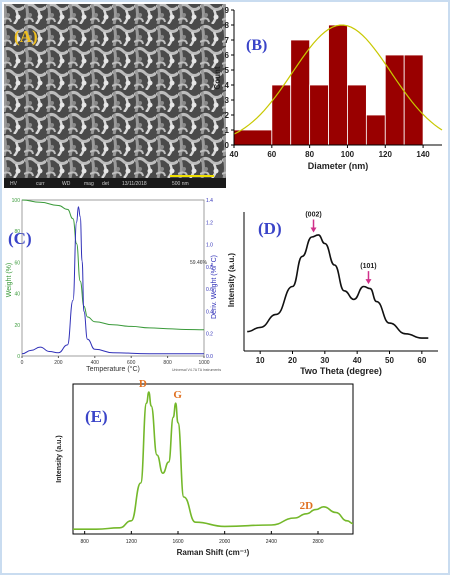  Describe the element at coordinates (227, 55) in the screenshot. I see `histogram-y-tick-label: 6` at that location.